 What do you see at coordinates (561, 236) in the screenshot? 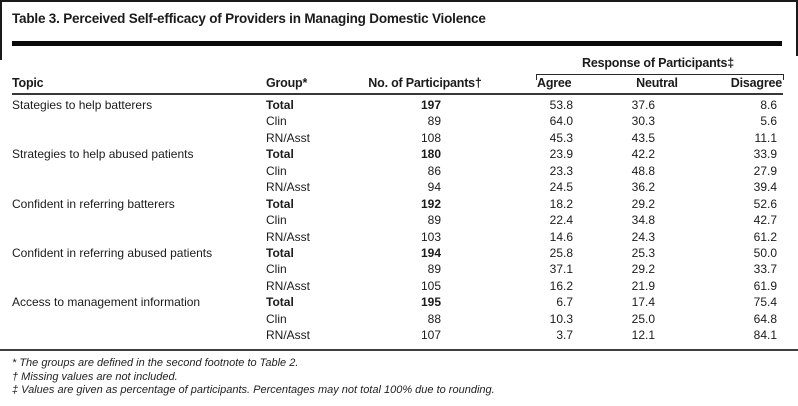
I see `cell-agree: 14.6` at bounding box center [561, 236].